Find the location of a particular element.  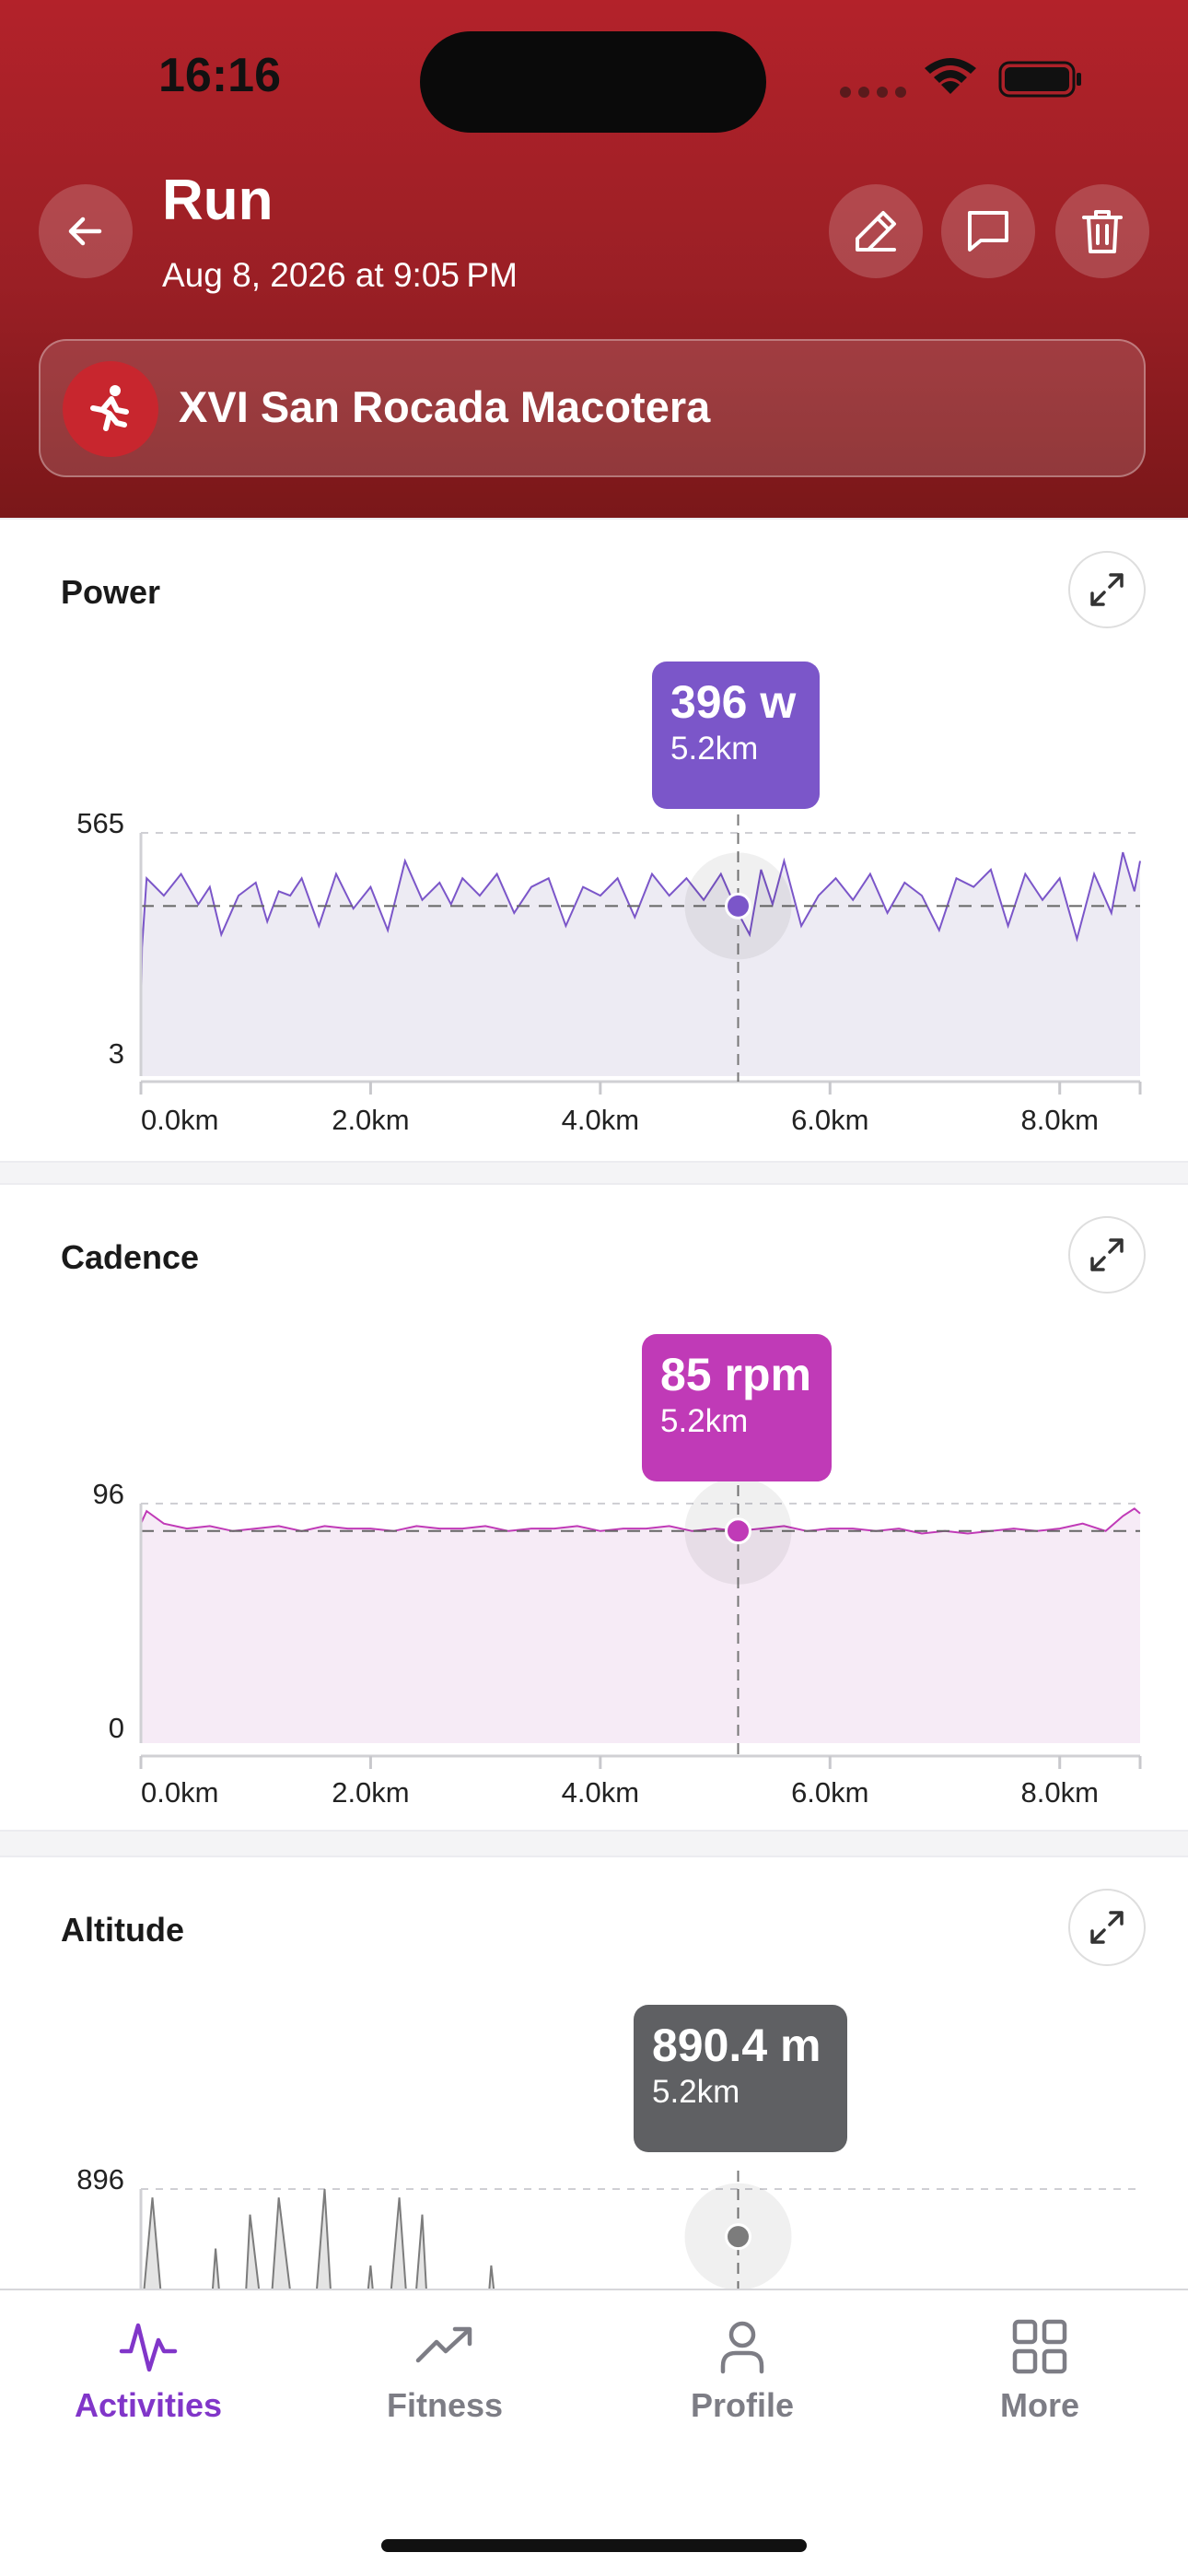

activity-title: Run is located at coordinates (218, 200).